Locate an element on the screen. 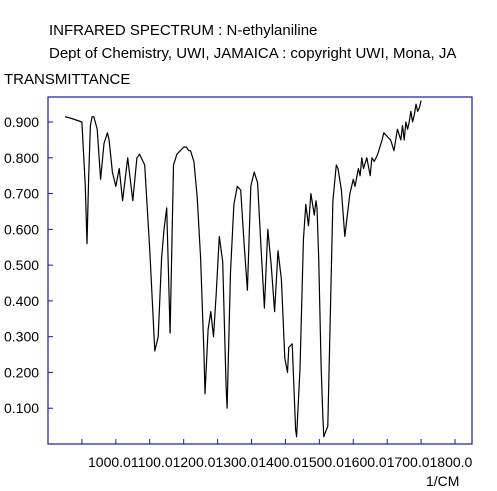  chart-title: INFRARED SPECTRUM : N-ethylaniline is located at coordinates (183, 30).